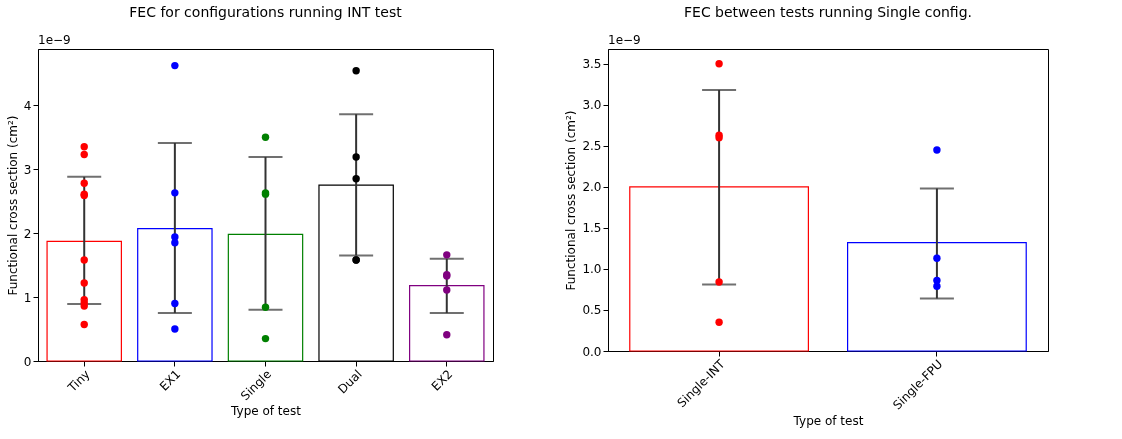  I want to click on x-tick-label: Tiny, so click(78, 381).